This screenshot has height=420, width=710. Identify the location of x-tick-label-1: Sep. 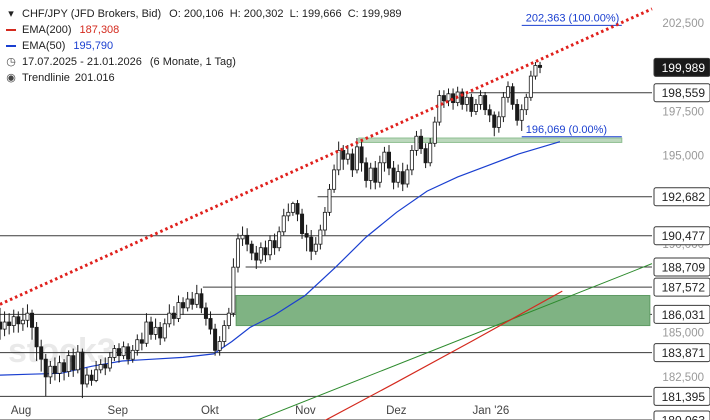
(118, 411).